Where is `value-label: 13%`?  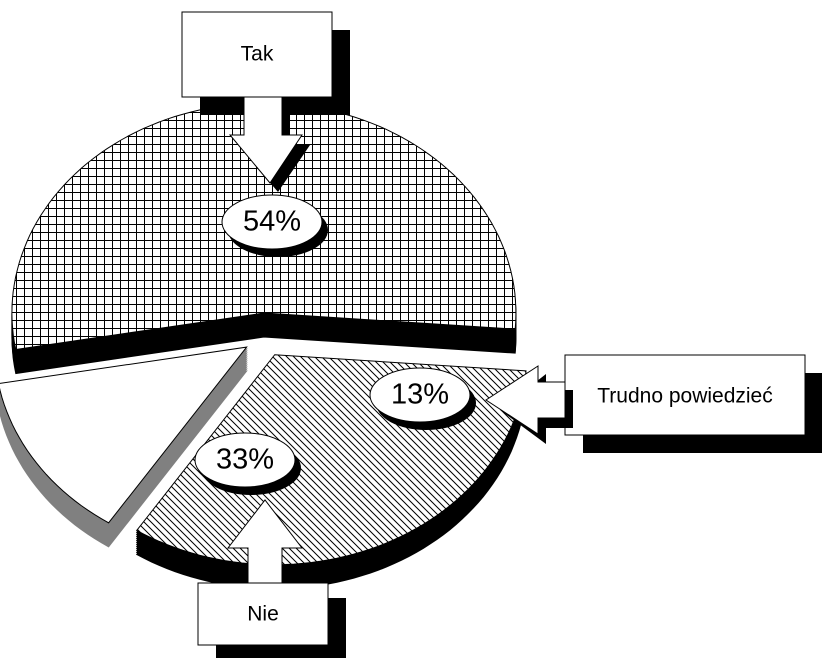 value-label: 13% is located at coordinates (420, 395).